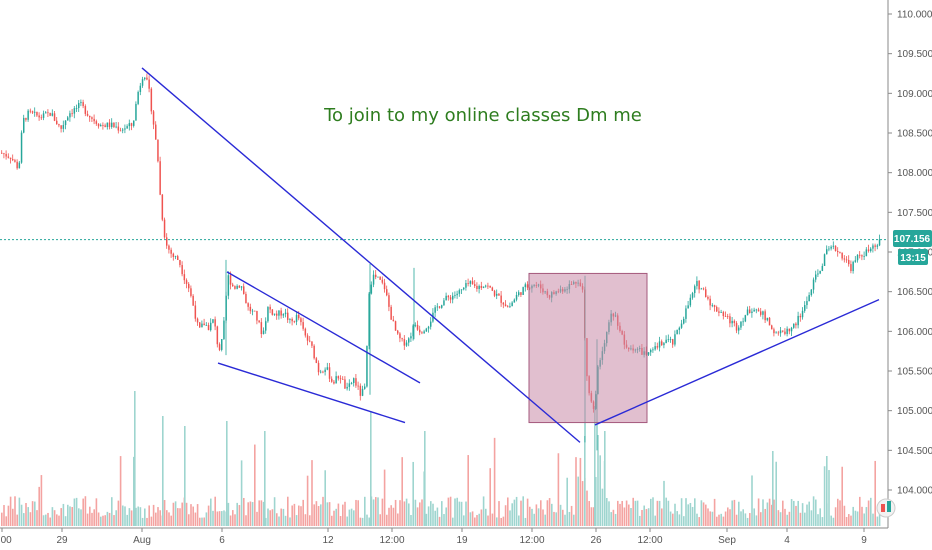 The image size is (932, 550). Describe the element at coordinates (142, 540) in the screenshot. I see `time-tick-label: Aug` at that location.